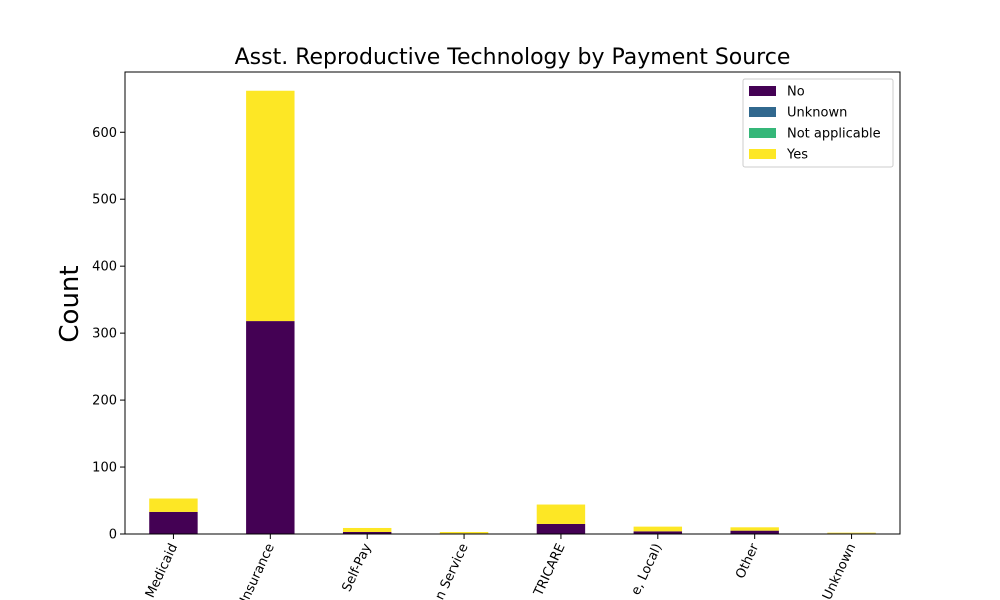 The image size is (1000, 600). Describe the element at coordinates (647, 569) in the screenshot. I see `x-tick-label: e, Local)` at that location.